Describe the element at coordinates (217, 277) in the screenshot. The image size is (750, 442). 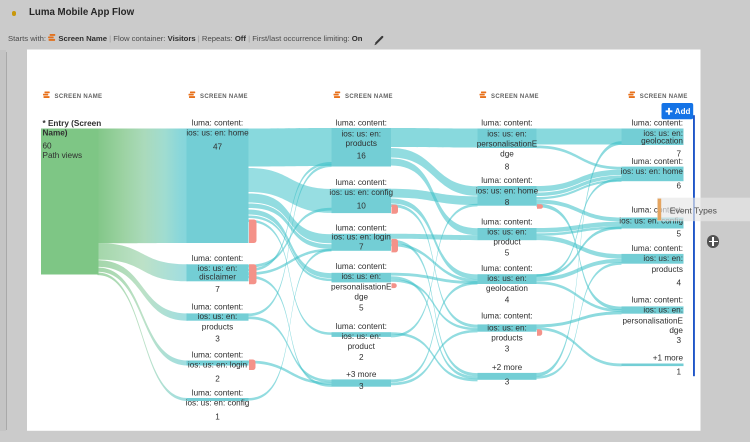
I see `svg-text: disclaimer` at that location.